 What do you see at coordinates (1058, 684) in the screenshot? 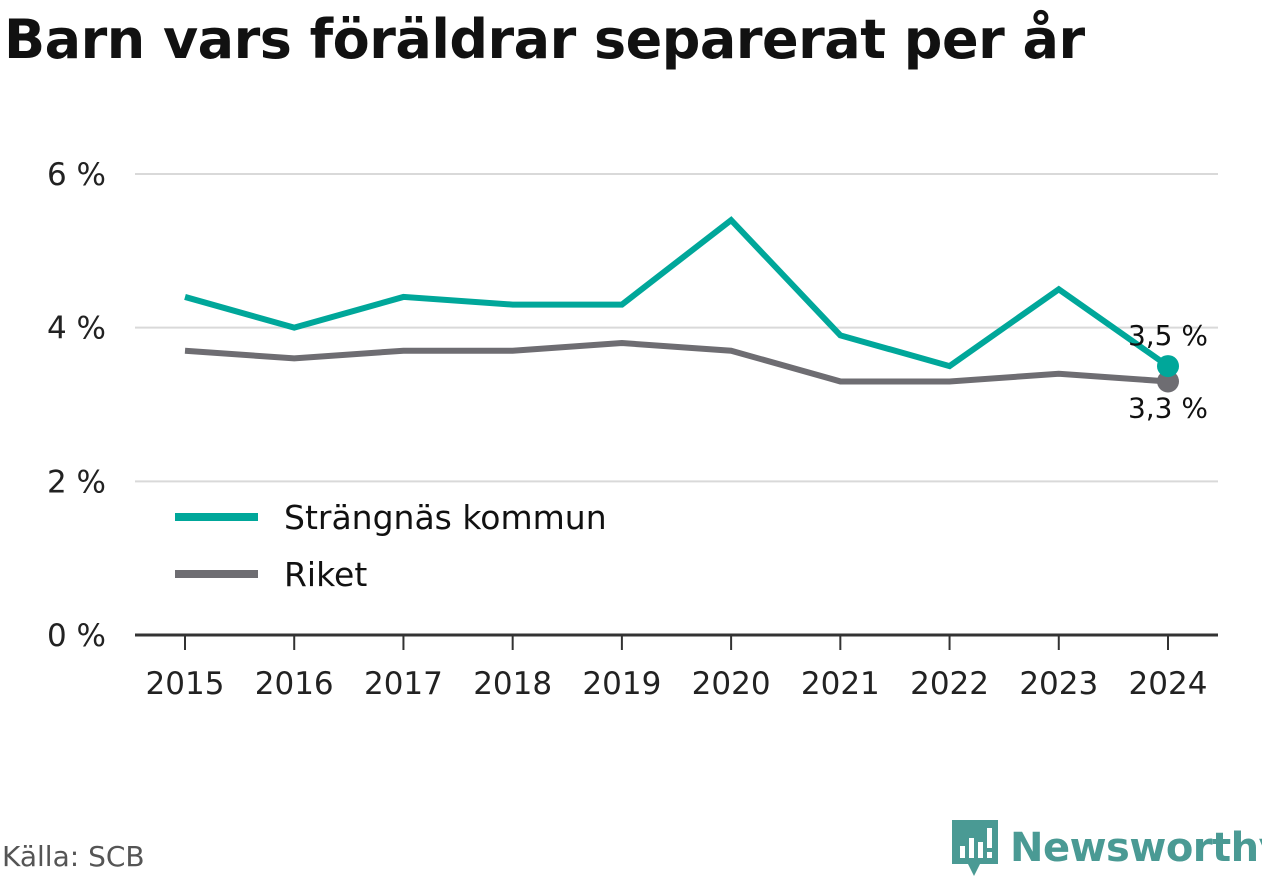
I see `x-tick-label: 2023` at bounding box center [1058, 684].